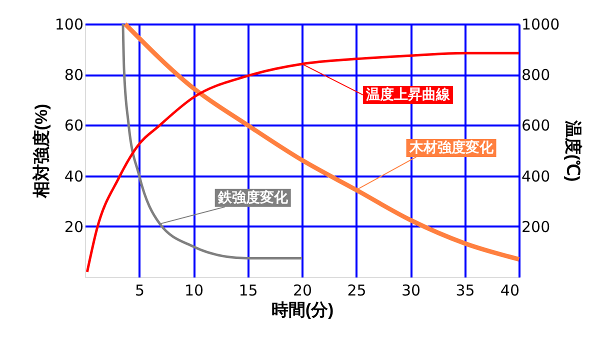 Image resolution: width=616 pixels, height=344 pixels. Describe the element at coordinates (573, 150) in the screenshot. I see `y2-axis-title: 温度(℃)` at that location.